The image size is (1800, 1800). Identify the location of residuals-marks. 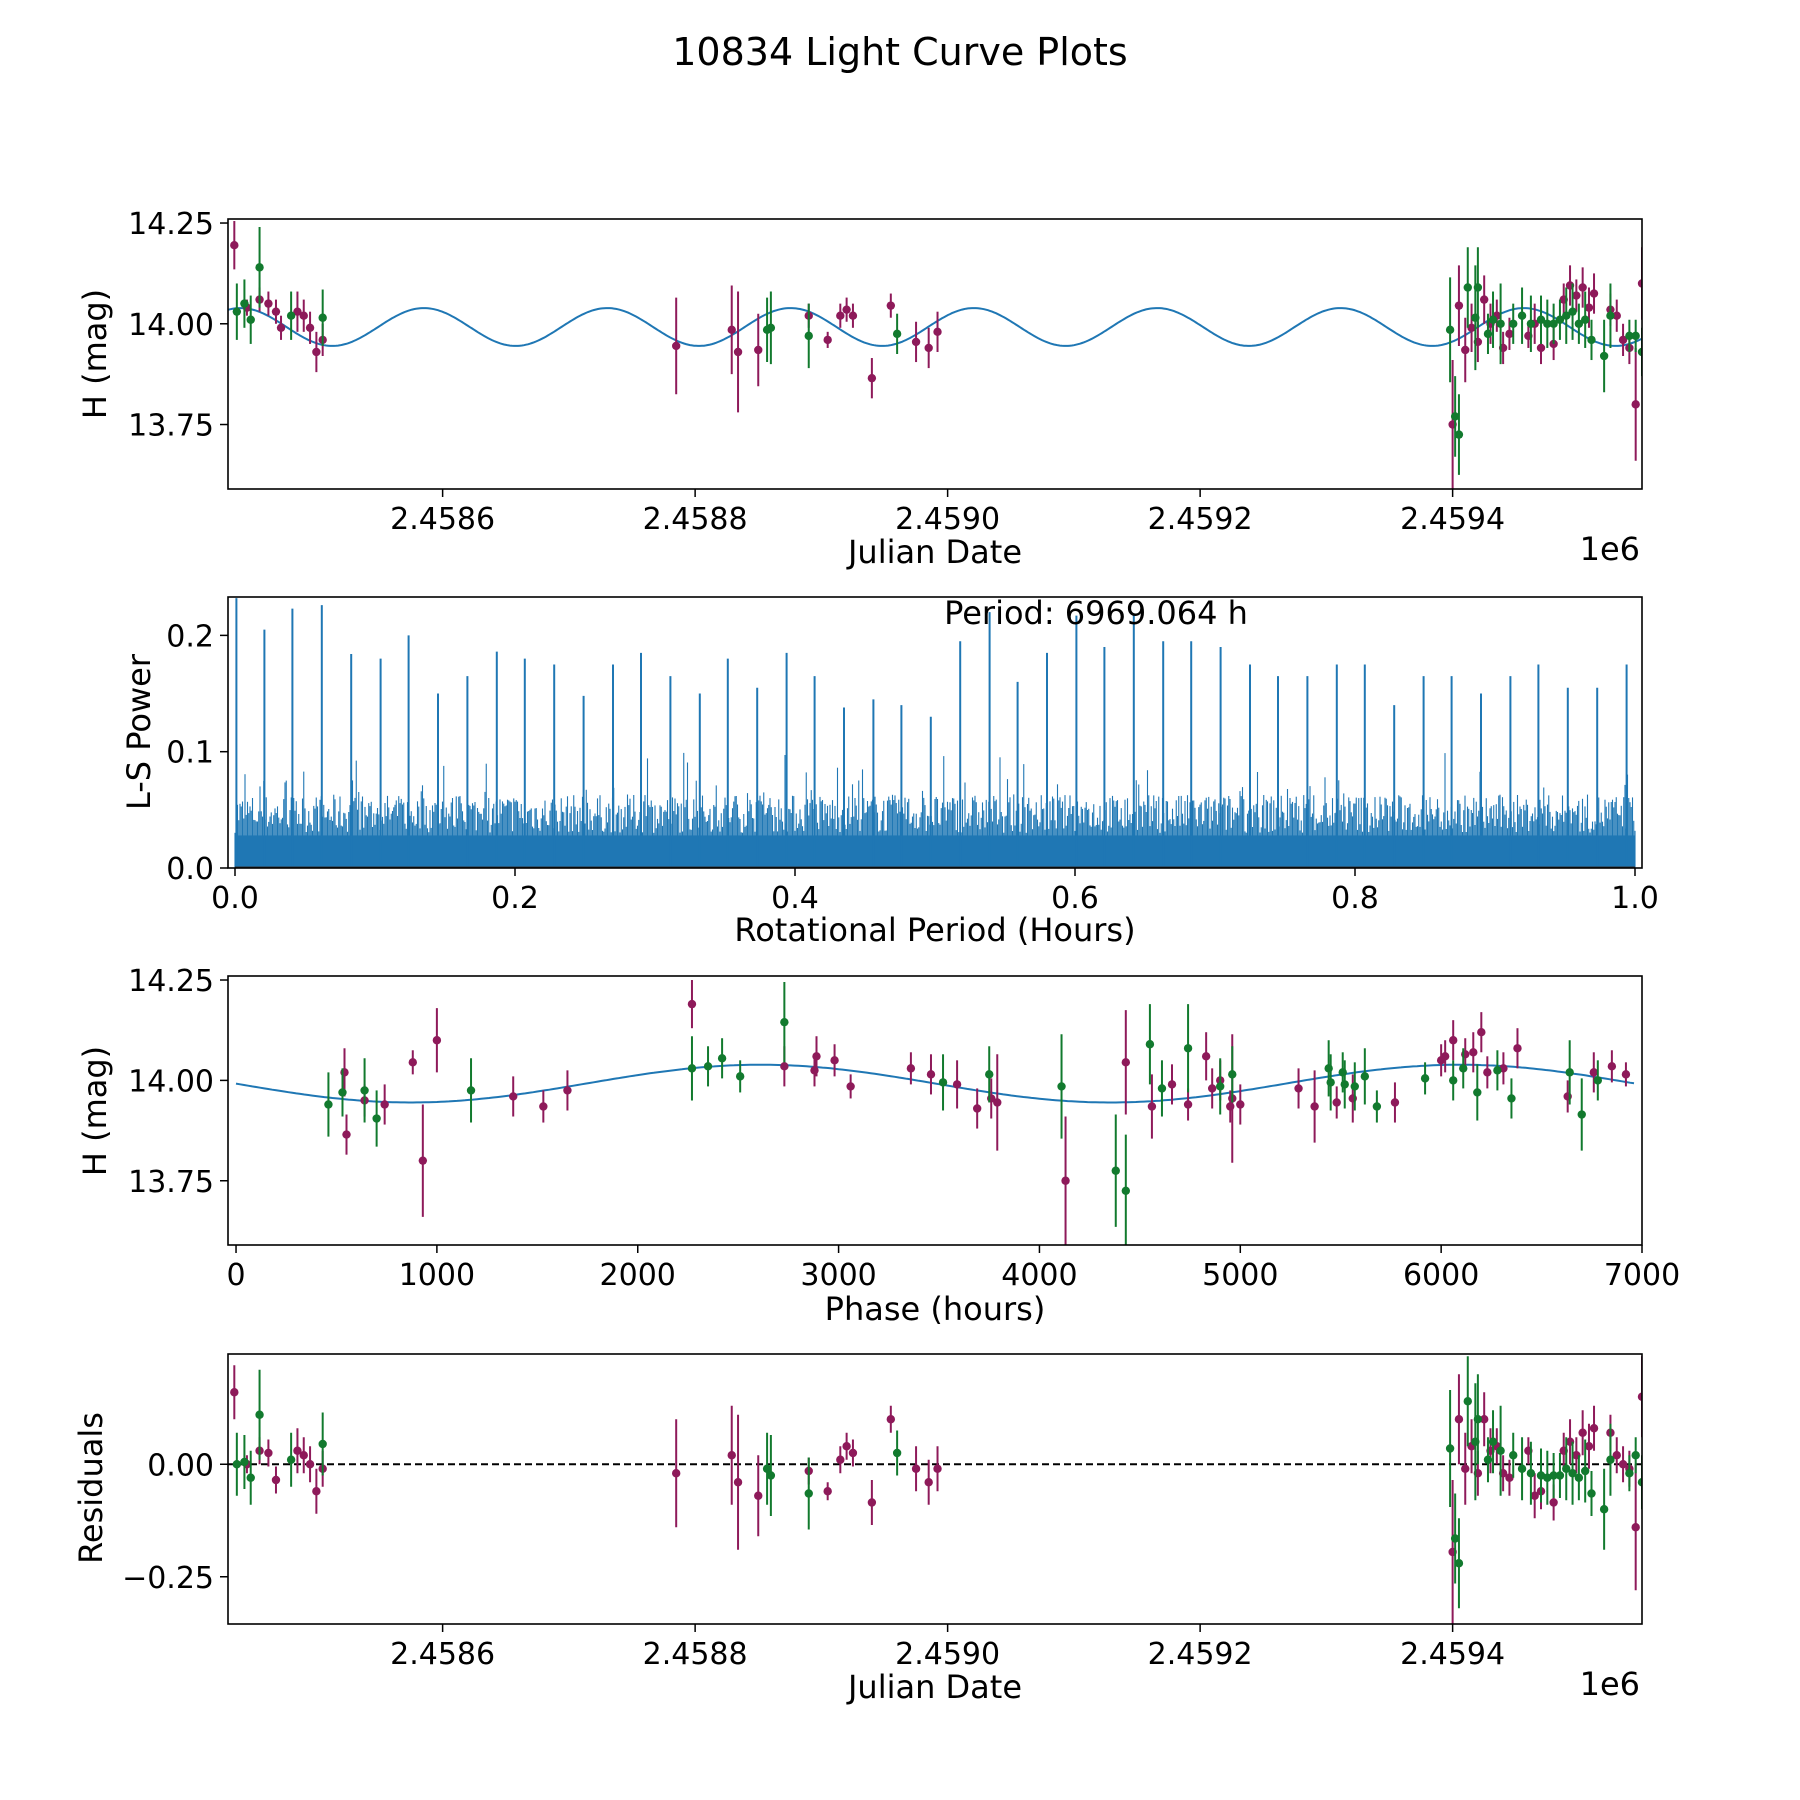
(935, 1490).